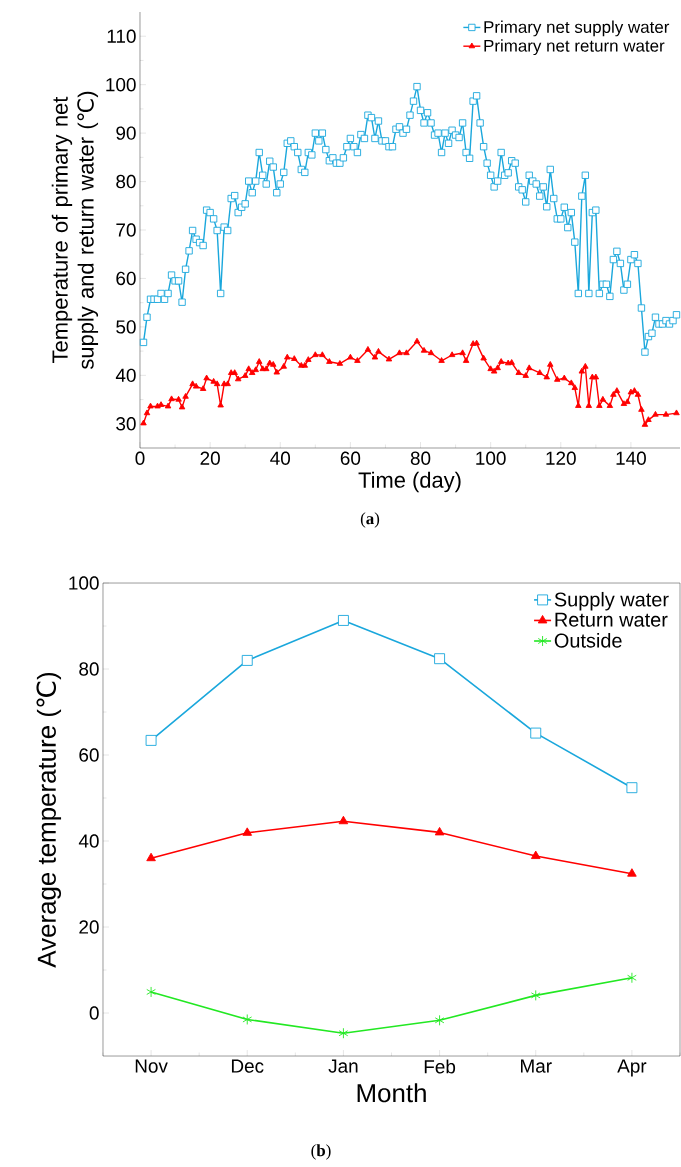 The image size is (681, 1167). I want to click on y-tick-label: 20, so click(89, 927).